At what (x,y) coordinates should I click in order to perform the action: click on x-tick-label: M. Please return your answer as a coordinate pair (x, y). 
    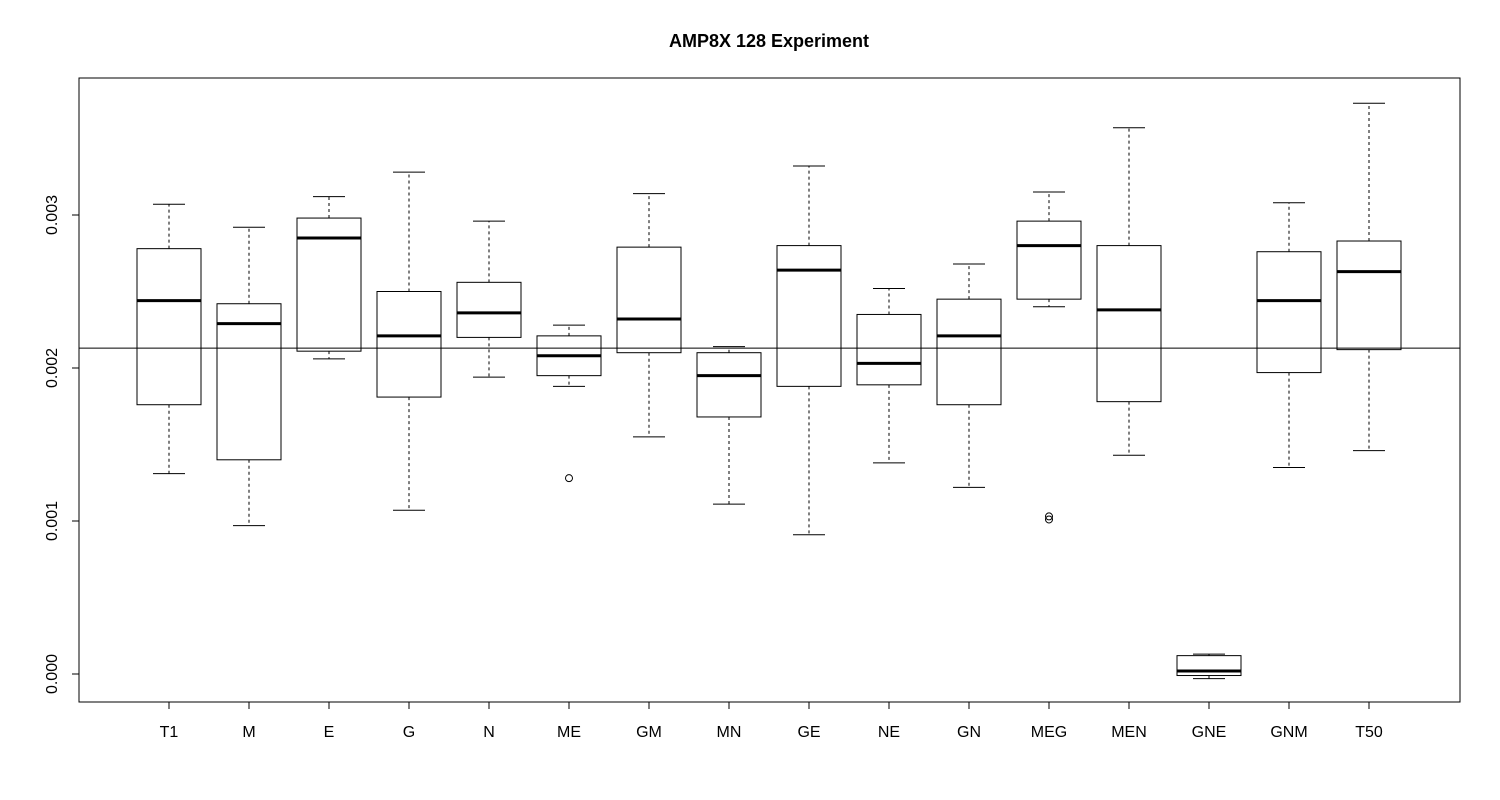
    Looking at the image, I should click on (248, 732).